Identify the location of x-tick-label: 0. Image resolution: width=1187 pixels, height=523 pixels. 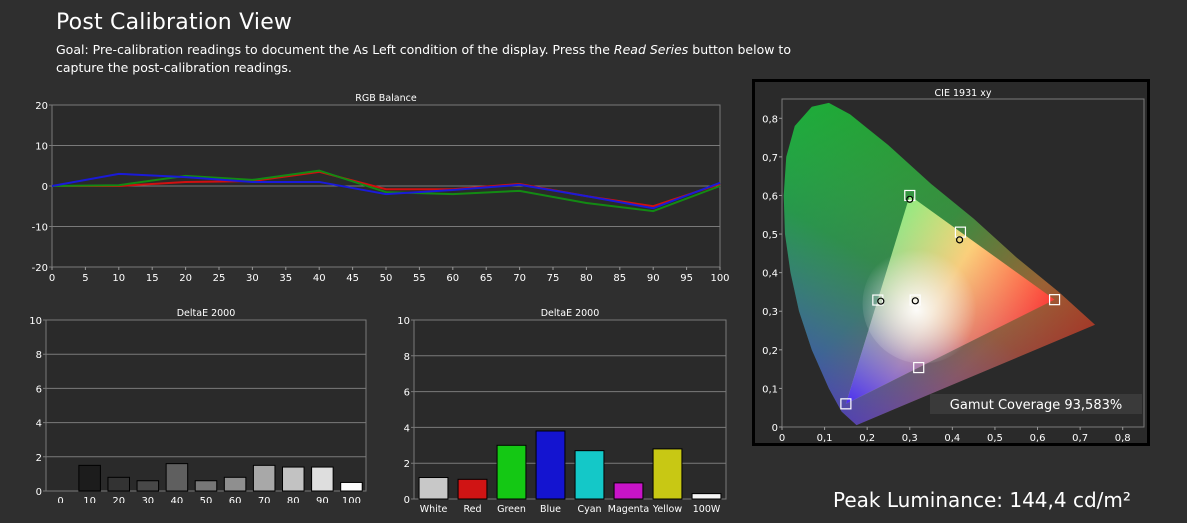
(782, 438).